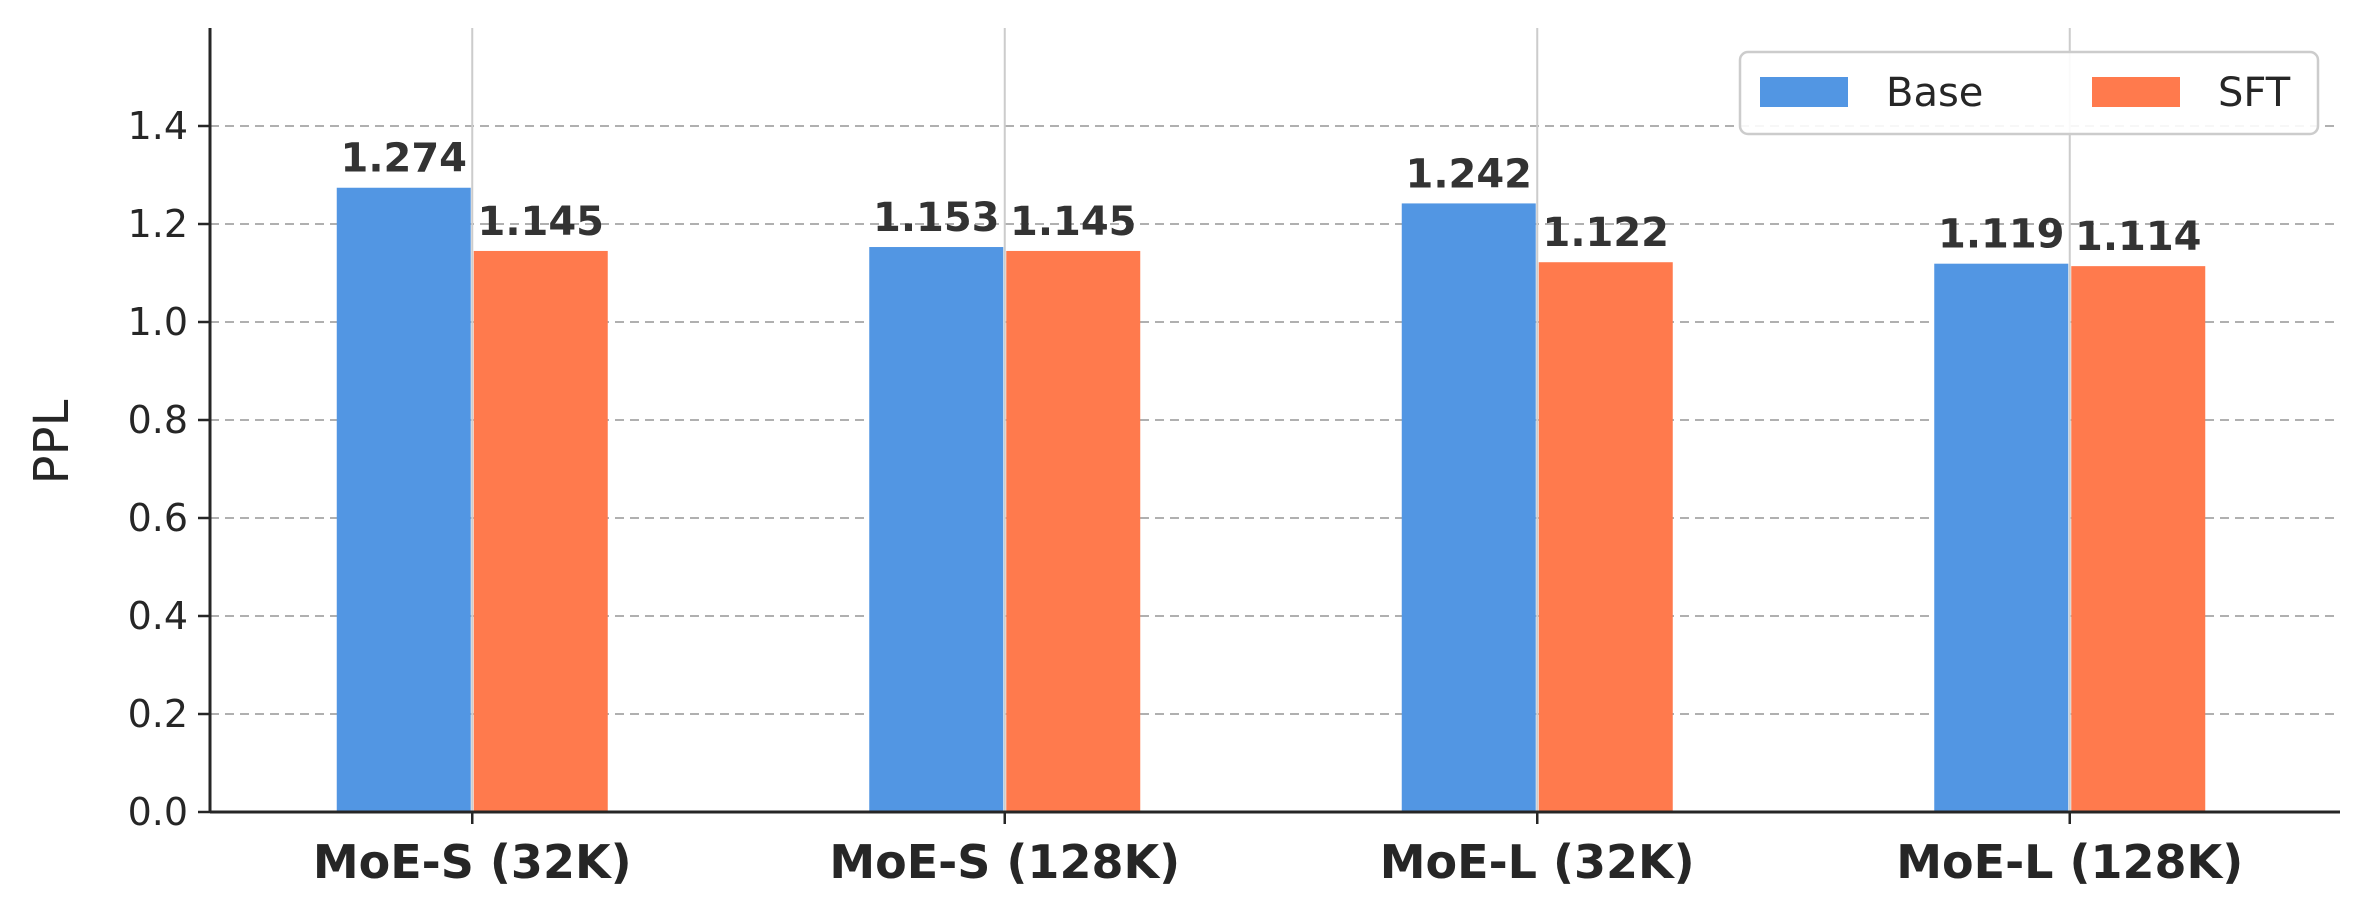 This screenshot has height=923, width=2370. I want to click on y-tick-label: 1.0, so click(158, 322).